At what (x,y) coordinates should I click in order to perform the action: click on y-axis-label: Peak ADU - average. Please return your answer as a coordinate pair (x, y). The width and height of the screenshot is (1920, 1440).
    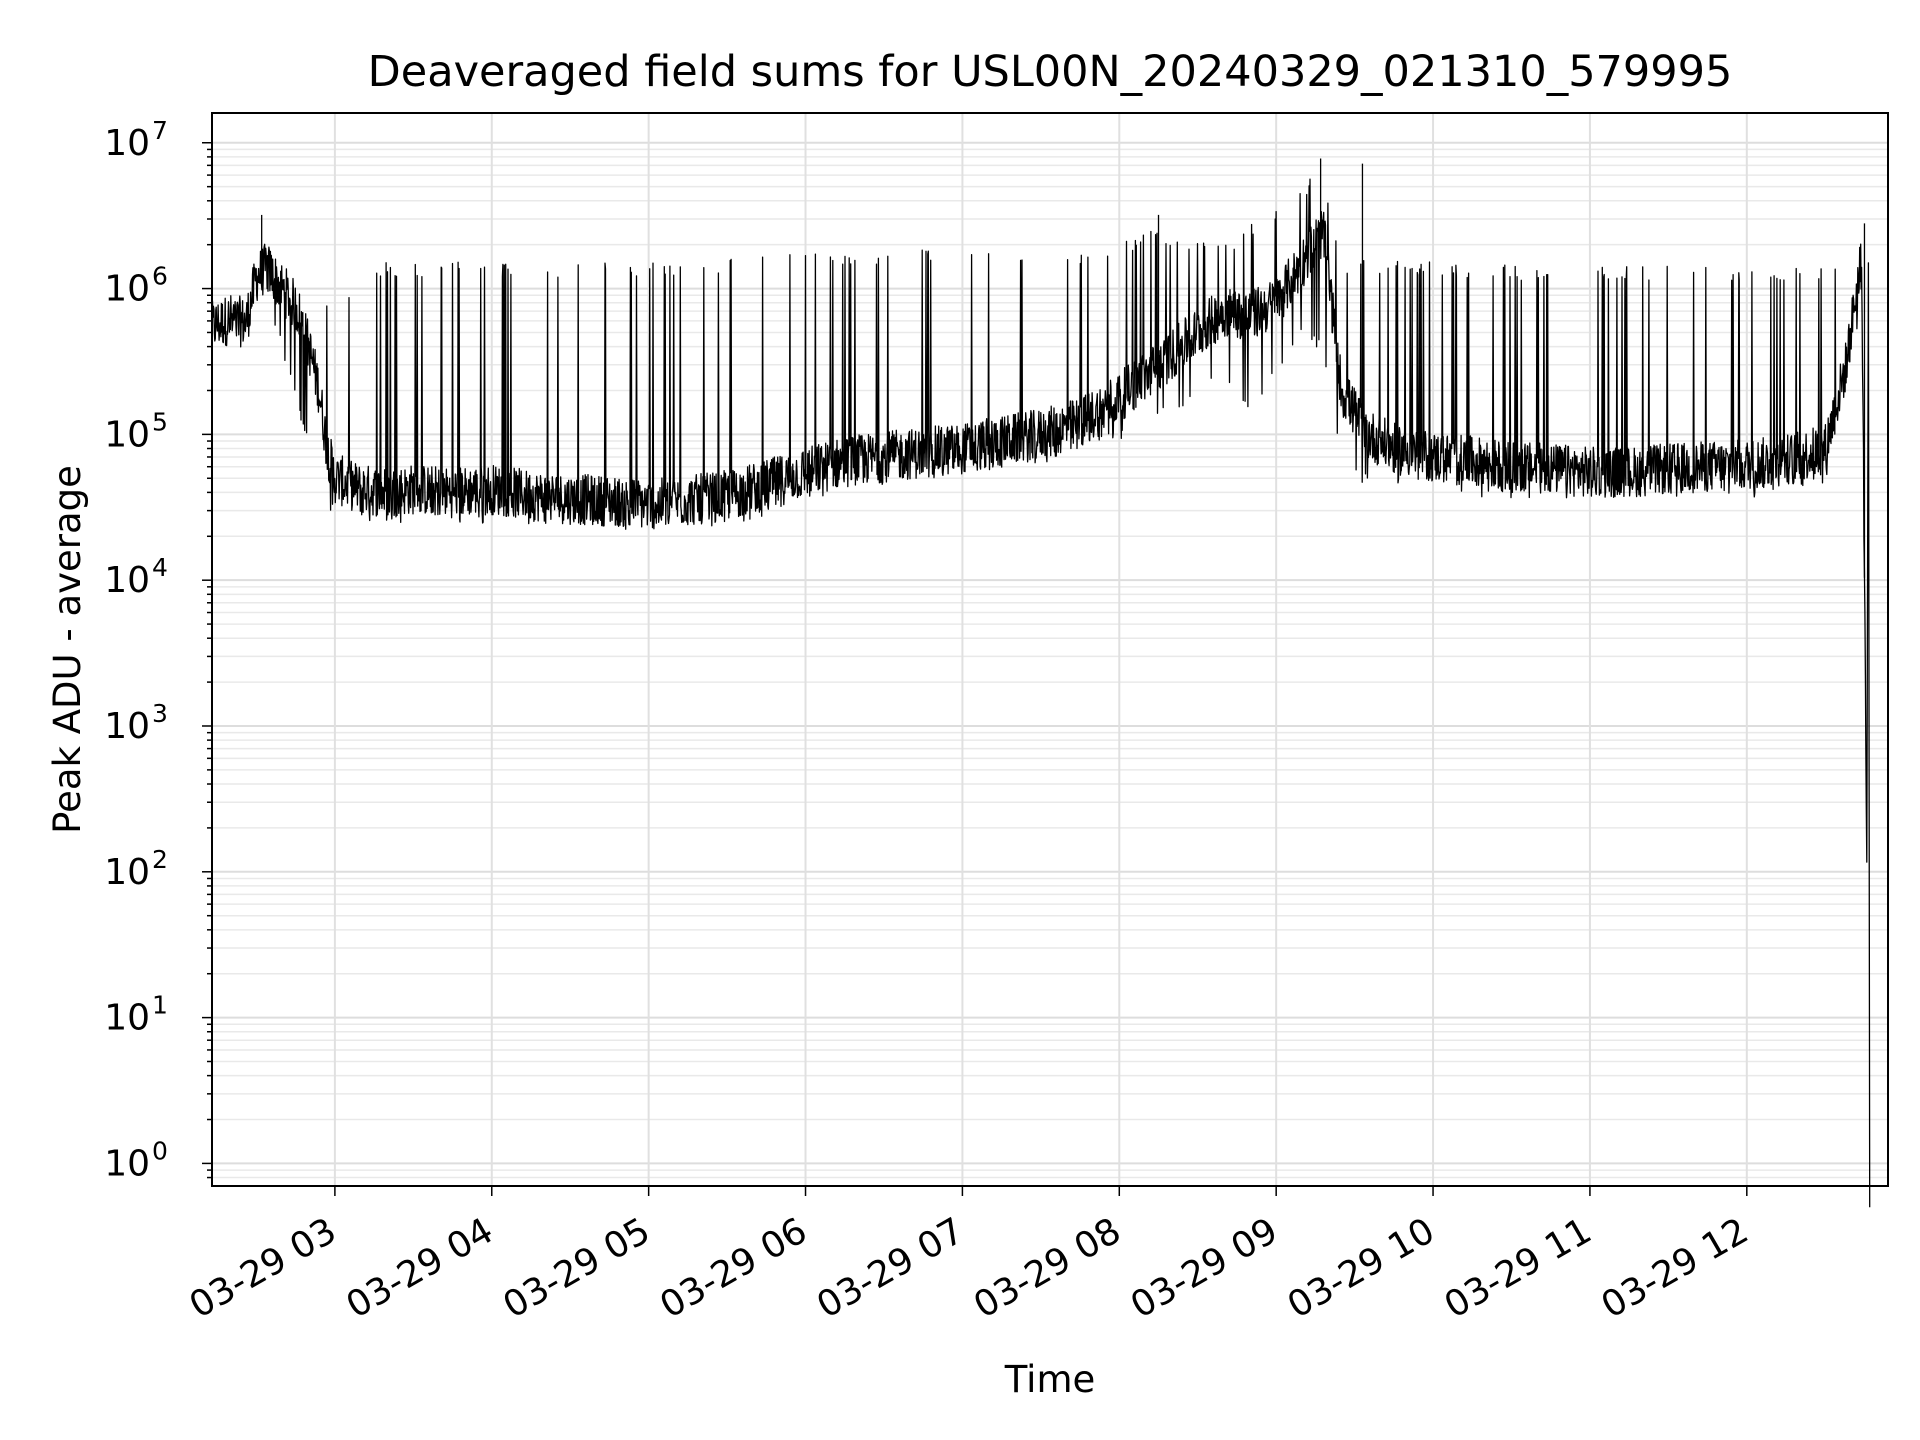
    Looking at the image, I should click on (67, 649).